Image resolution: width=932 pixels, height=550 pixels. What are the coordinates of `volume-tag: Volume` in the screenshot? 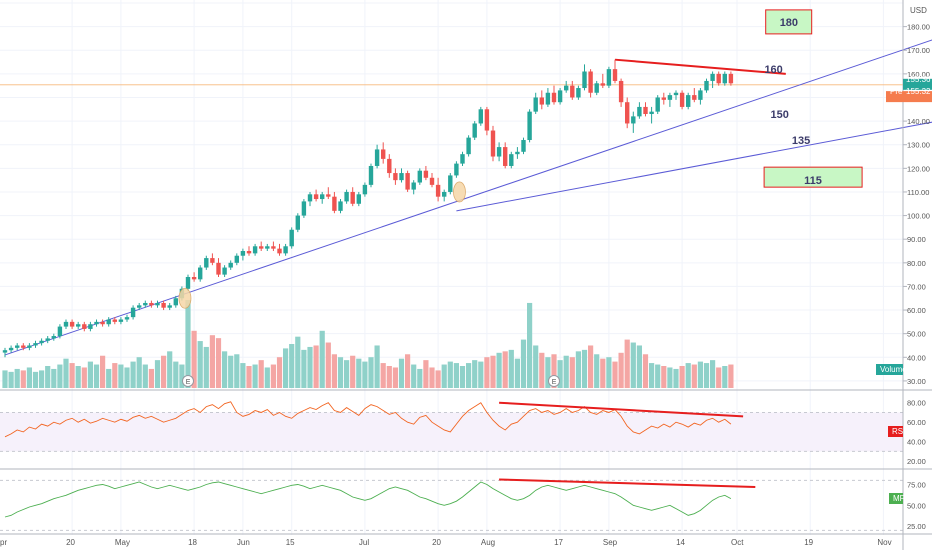 It's located at (893, 369).